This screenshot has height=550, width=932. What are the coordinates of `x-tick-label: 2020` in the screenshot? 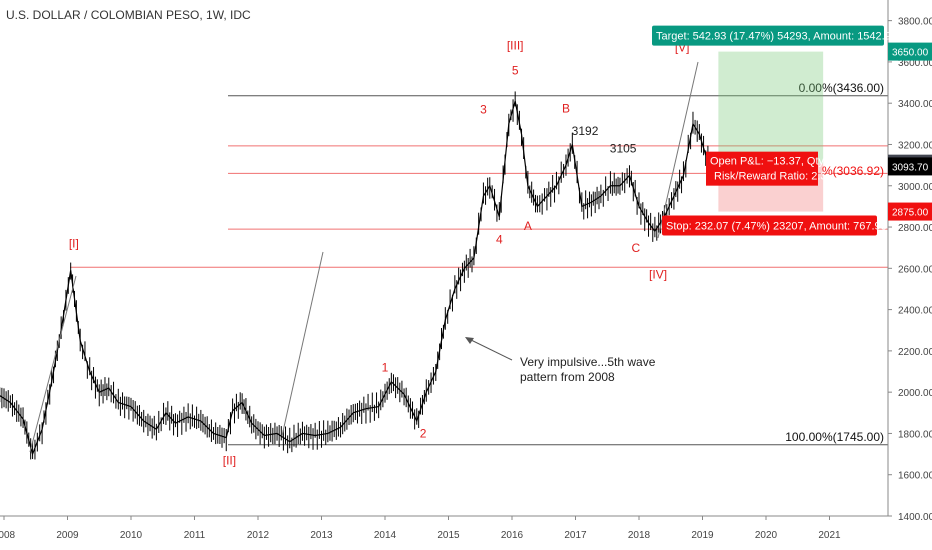 It's located at (766, 535).